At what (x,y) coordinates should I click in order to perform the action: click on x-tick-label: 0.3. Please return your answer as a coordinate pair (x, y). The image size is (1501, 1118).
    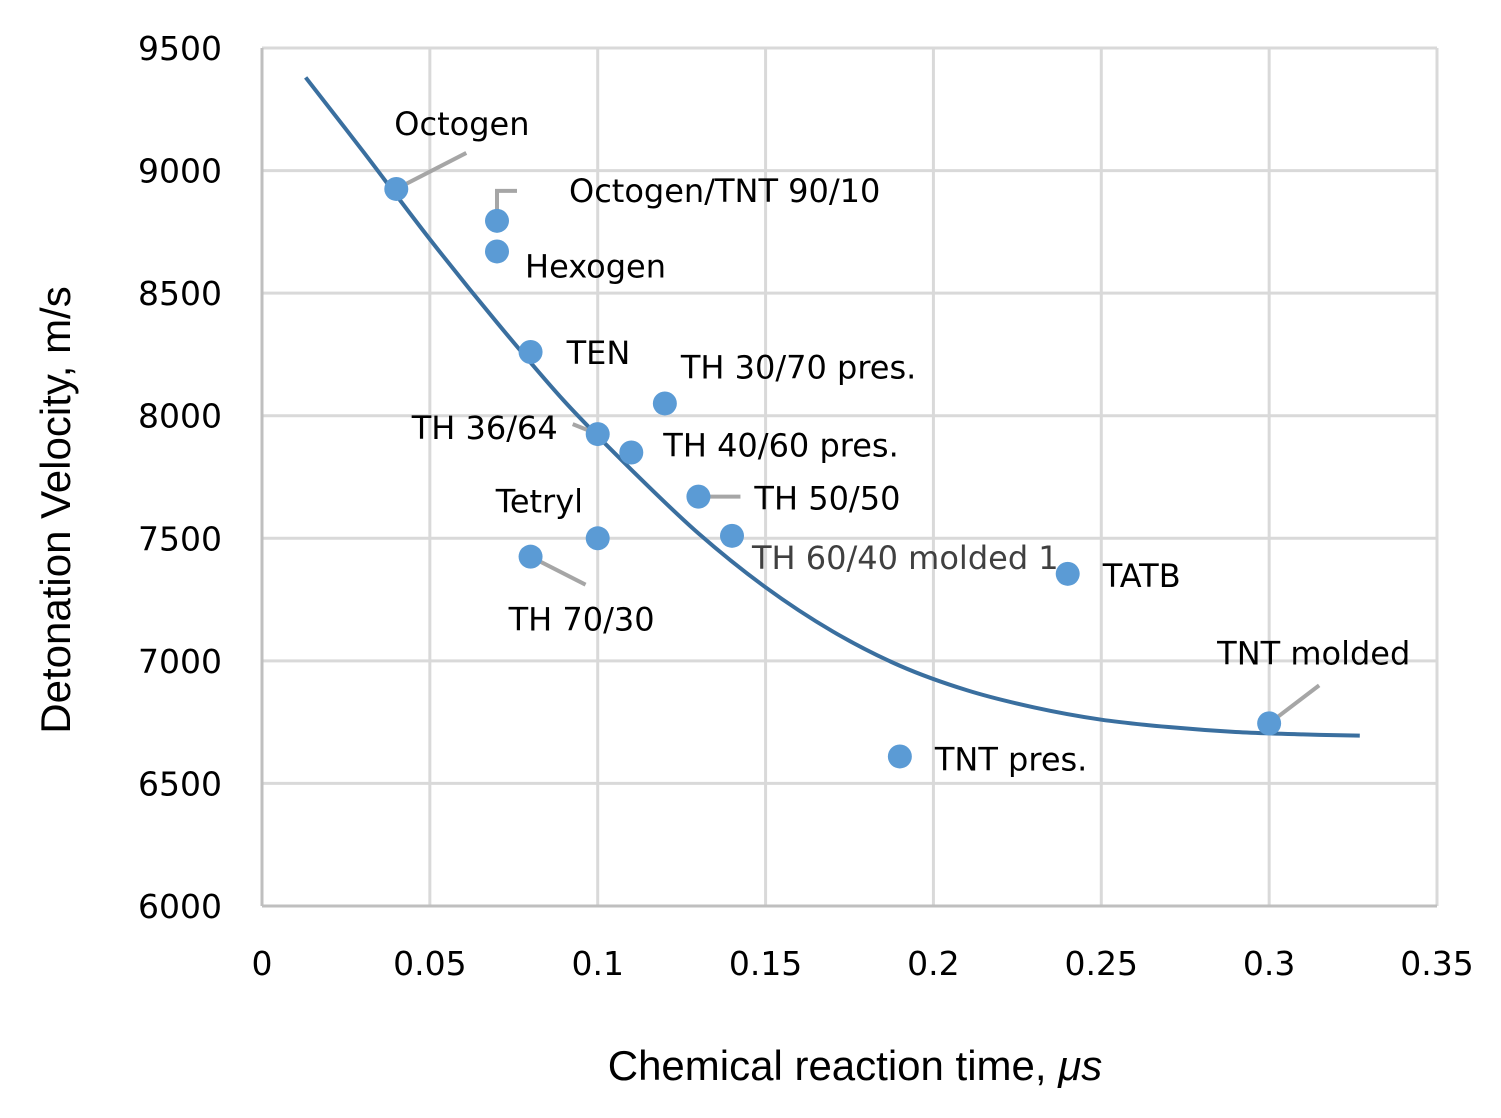
    Looking at the image, I should click on (1269, 963).